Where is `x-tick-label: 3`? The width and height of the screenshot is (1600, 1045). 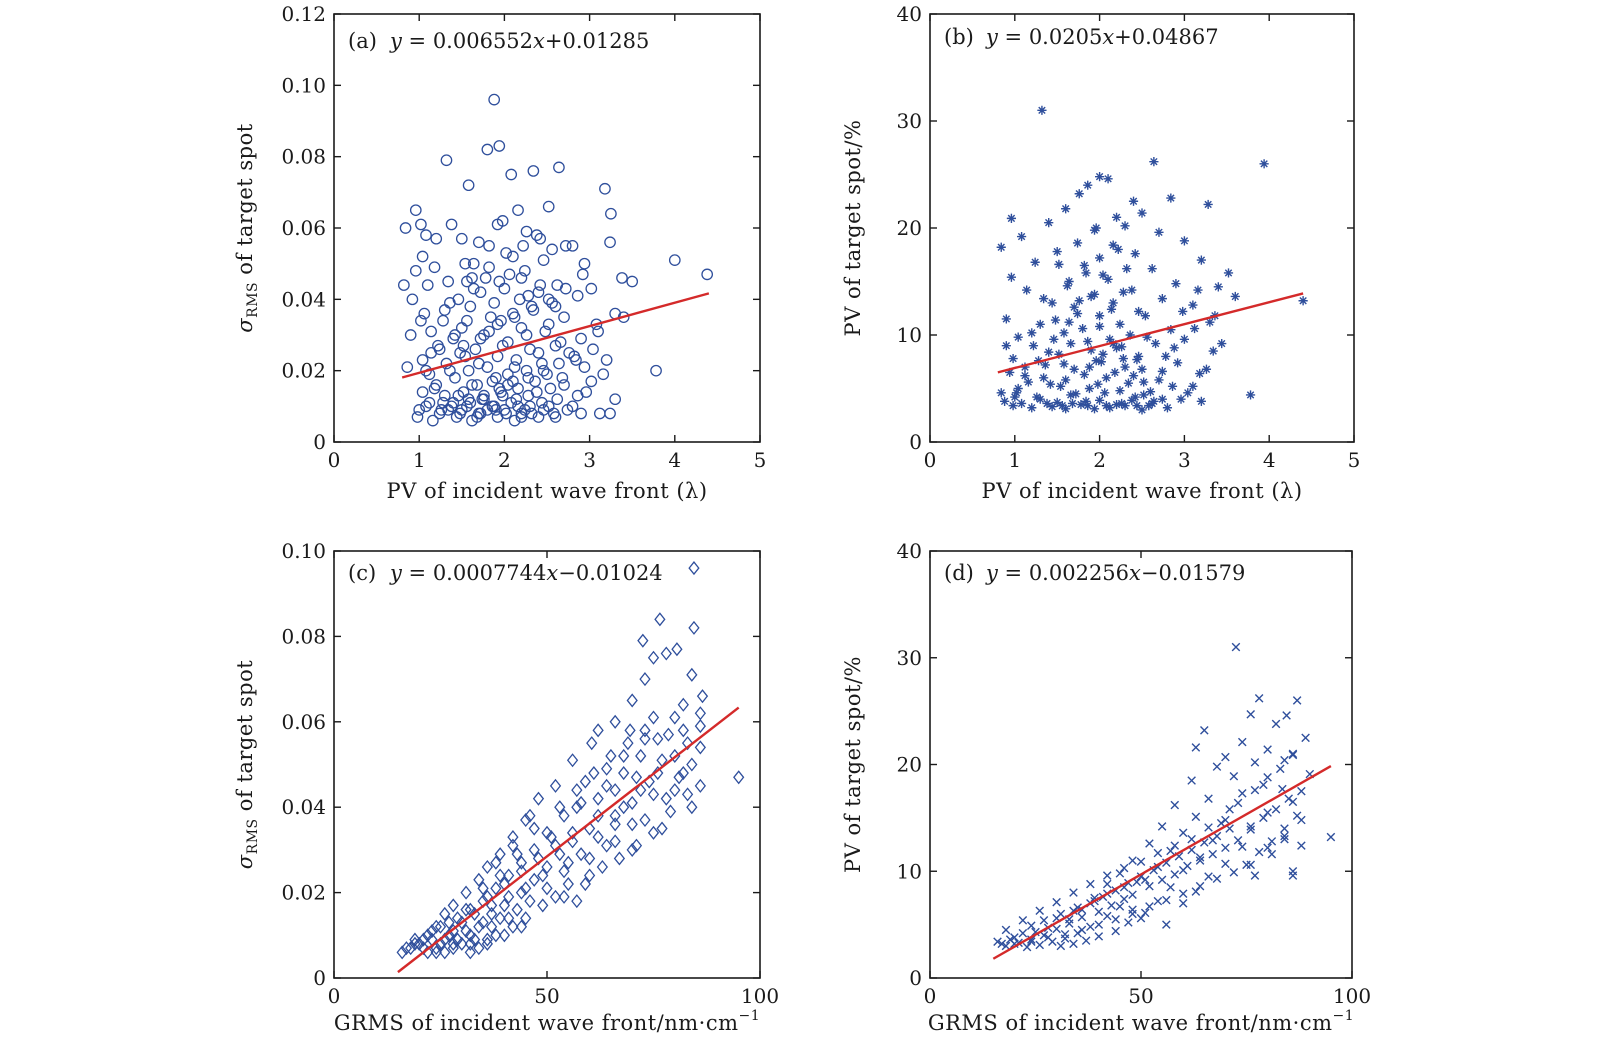
x-tick-label: 3 is located at coordinates (1184, 460).